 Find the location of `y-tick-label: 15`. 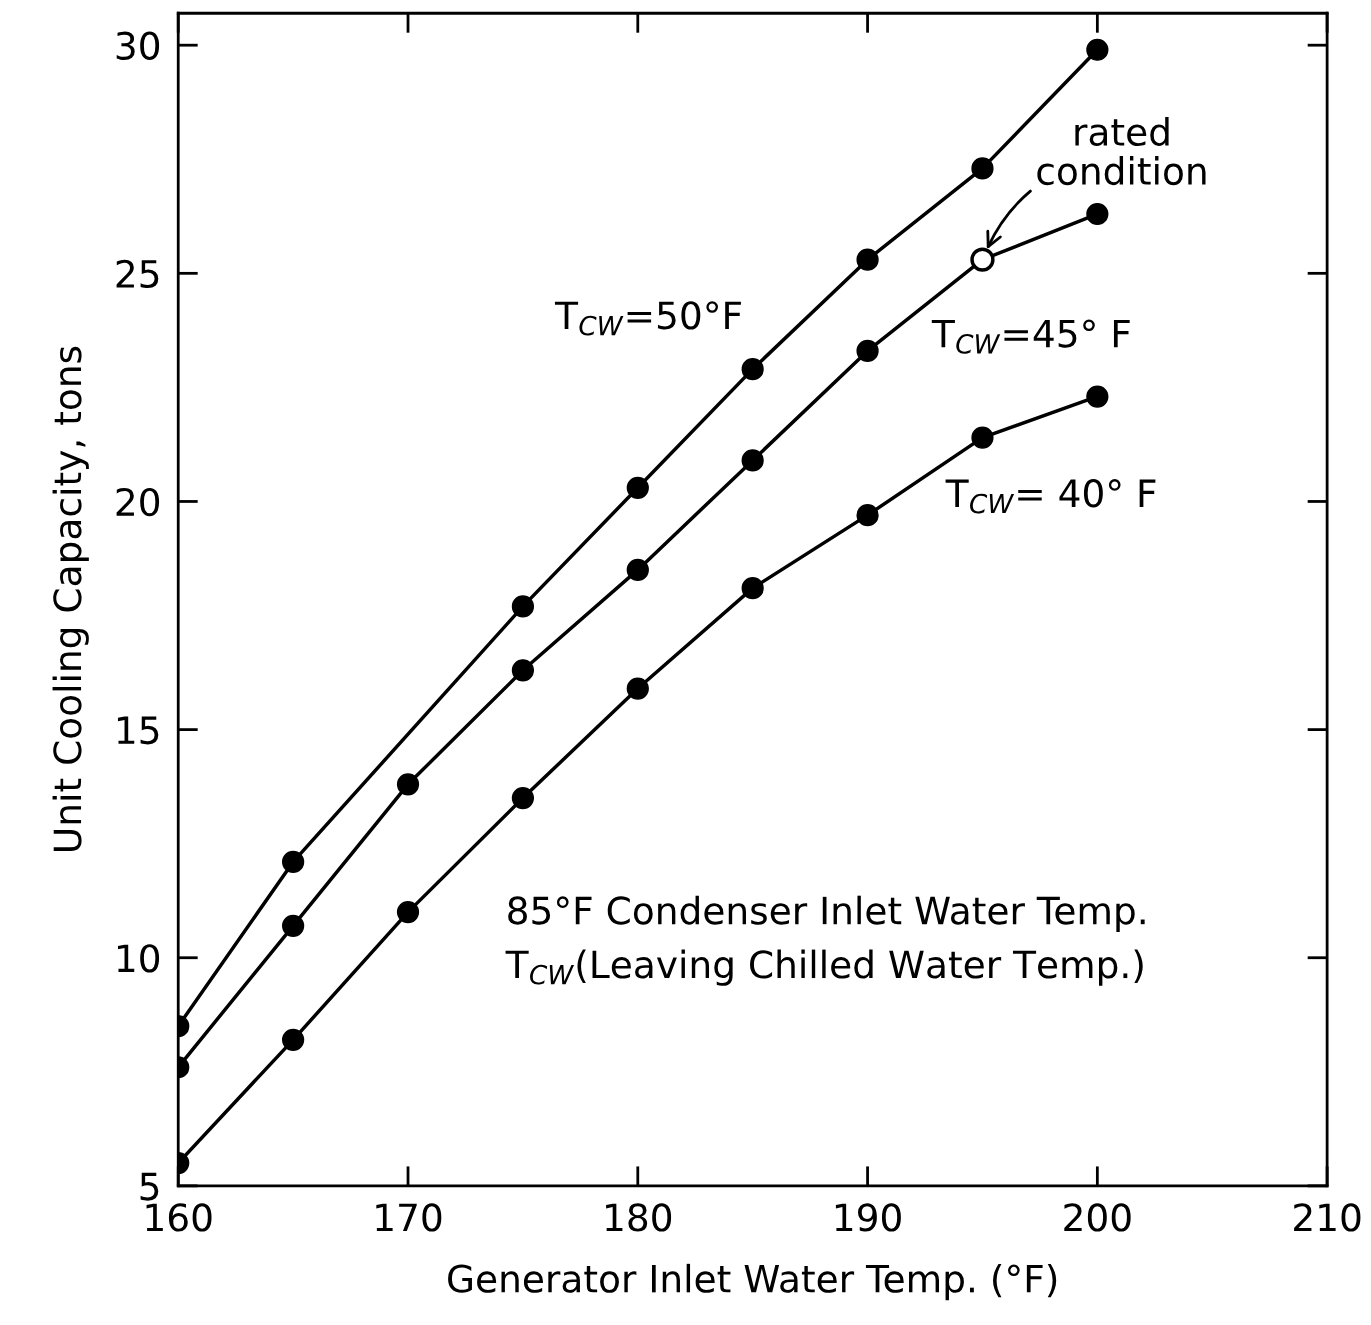

y-tick-label: 15 is located at coordinates (138, 730).